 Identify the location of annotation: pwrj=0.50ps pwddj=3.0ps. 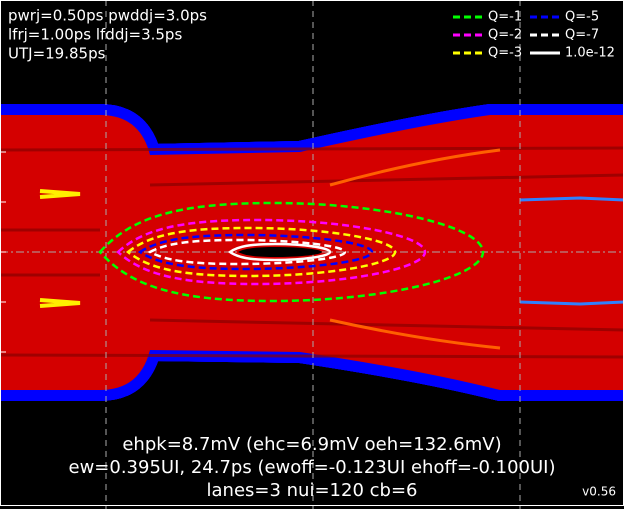
(107, 16).